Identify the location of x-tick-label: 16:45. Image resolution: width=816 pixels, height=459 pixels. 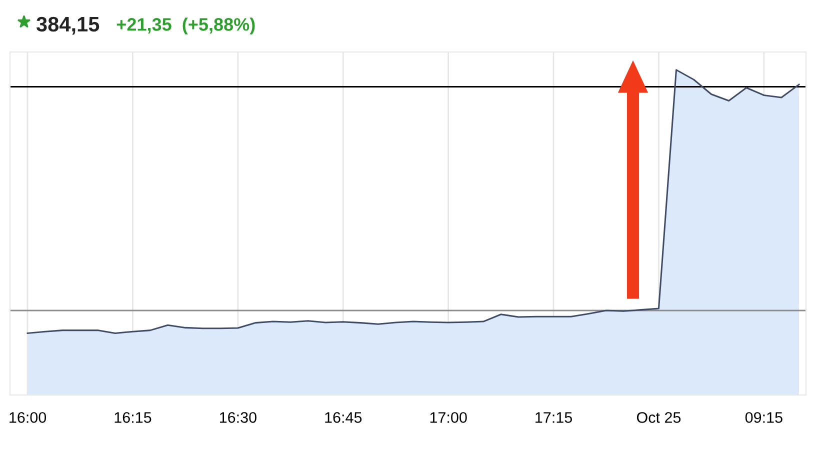
(343, 417).